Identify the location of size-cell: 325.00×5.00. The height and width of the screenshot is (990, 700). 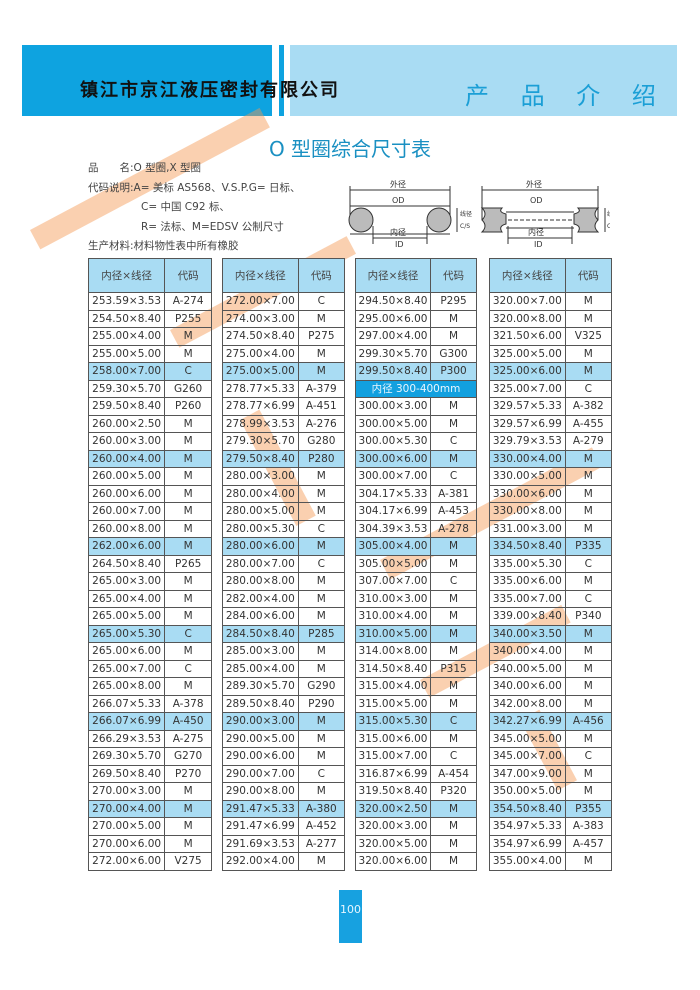
(527, 353).